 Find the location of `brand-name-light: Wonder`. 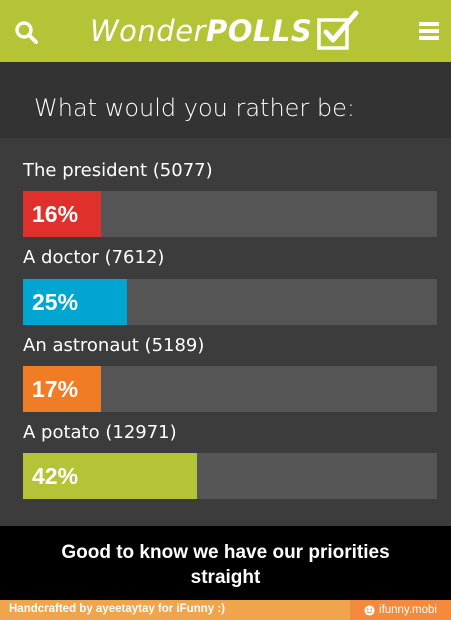

brand-name-light: Wonder is located at coordinates (148, 31).